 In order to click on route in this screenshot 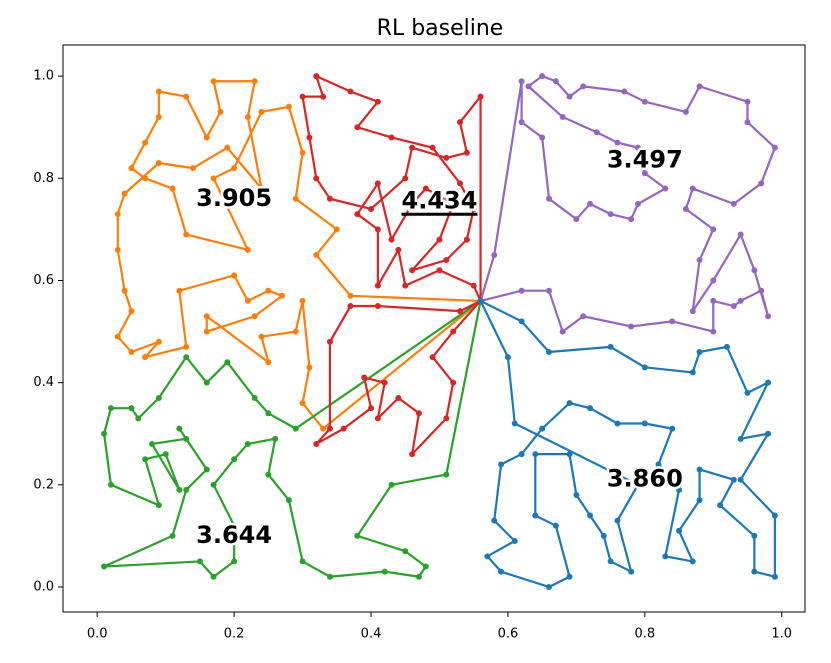, I will do `click(627, 204)`.